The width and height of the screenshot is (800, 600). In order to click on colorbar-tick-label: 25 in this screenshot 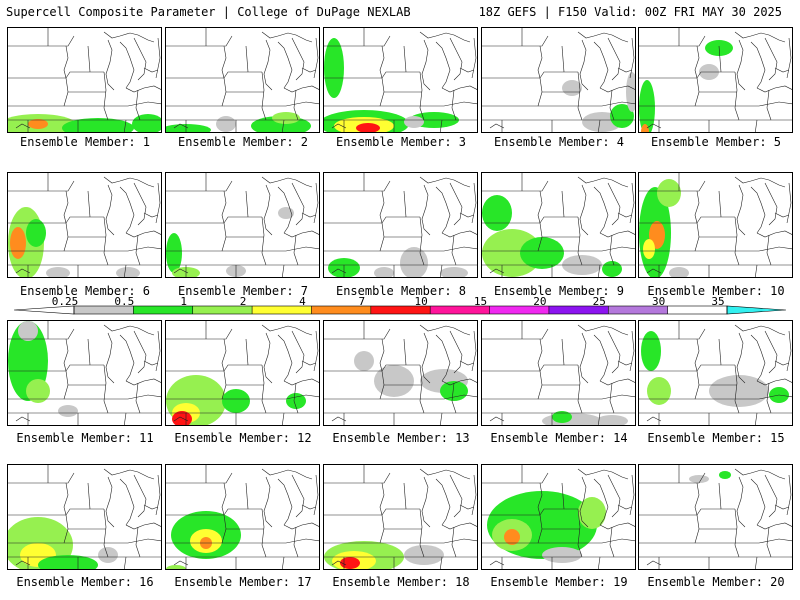, I will do `click(599, 302)`.